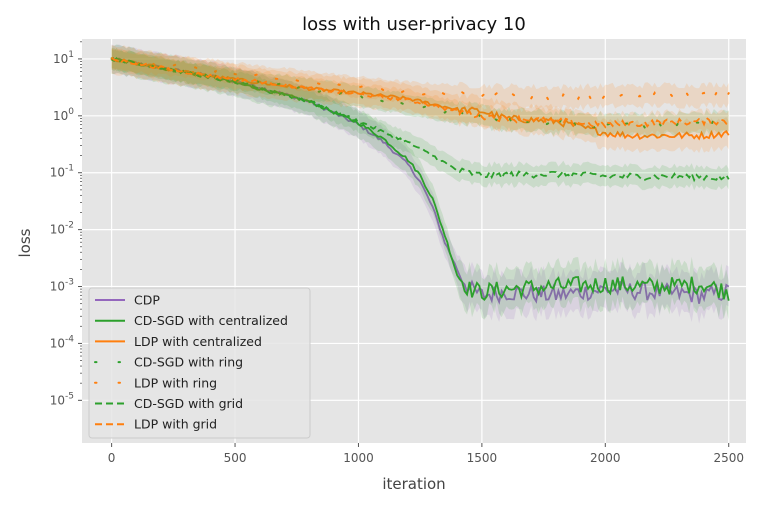 This screenshot has height=508, width=762. I want to click on y-tick-label: 10⁻³, so click(62, 286).